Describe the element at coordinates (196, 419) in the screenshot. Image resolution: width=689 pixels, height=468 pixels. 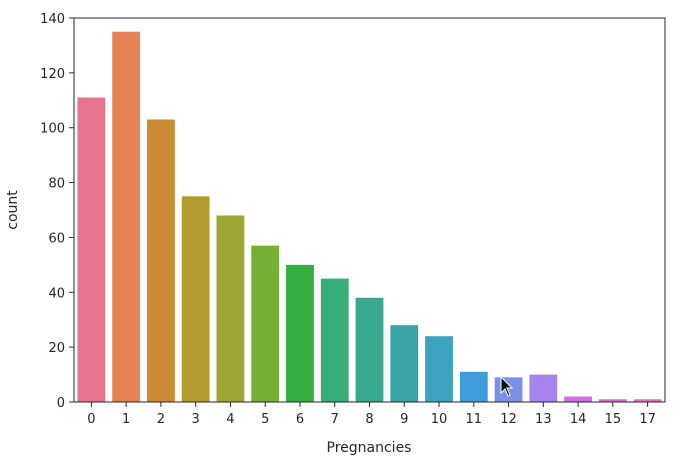
I see `x-tick-label: 3` at that location.